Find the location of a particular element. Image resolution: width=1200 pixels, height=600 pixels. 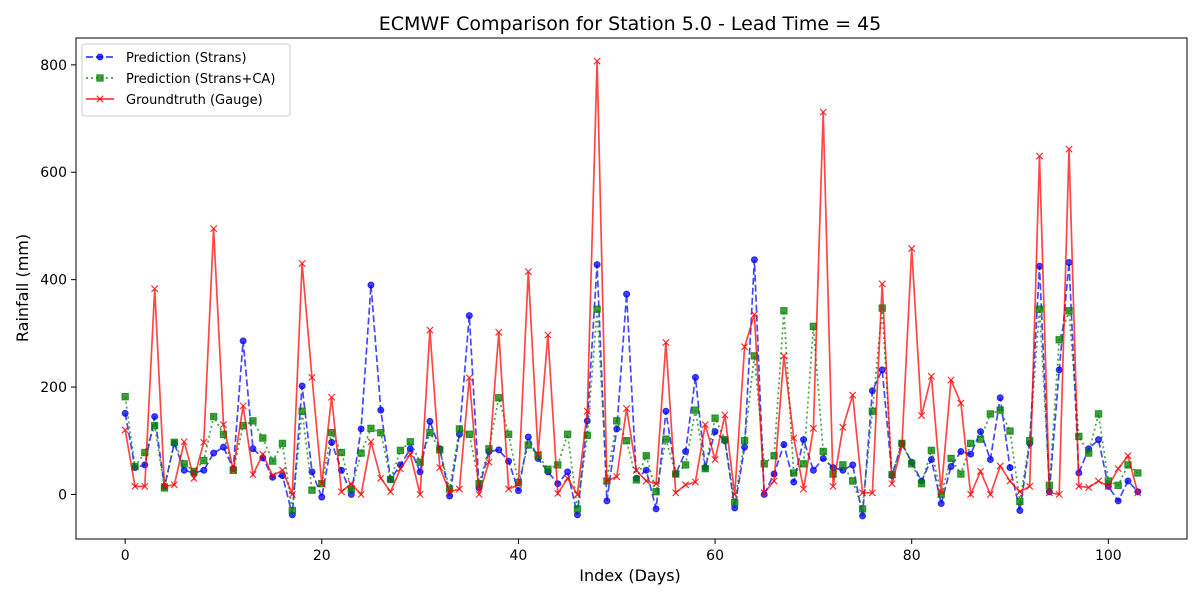

x-tick-label: 20 is located at coordinates (322, 556).